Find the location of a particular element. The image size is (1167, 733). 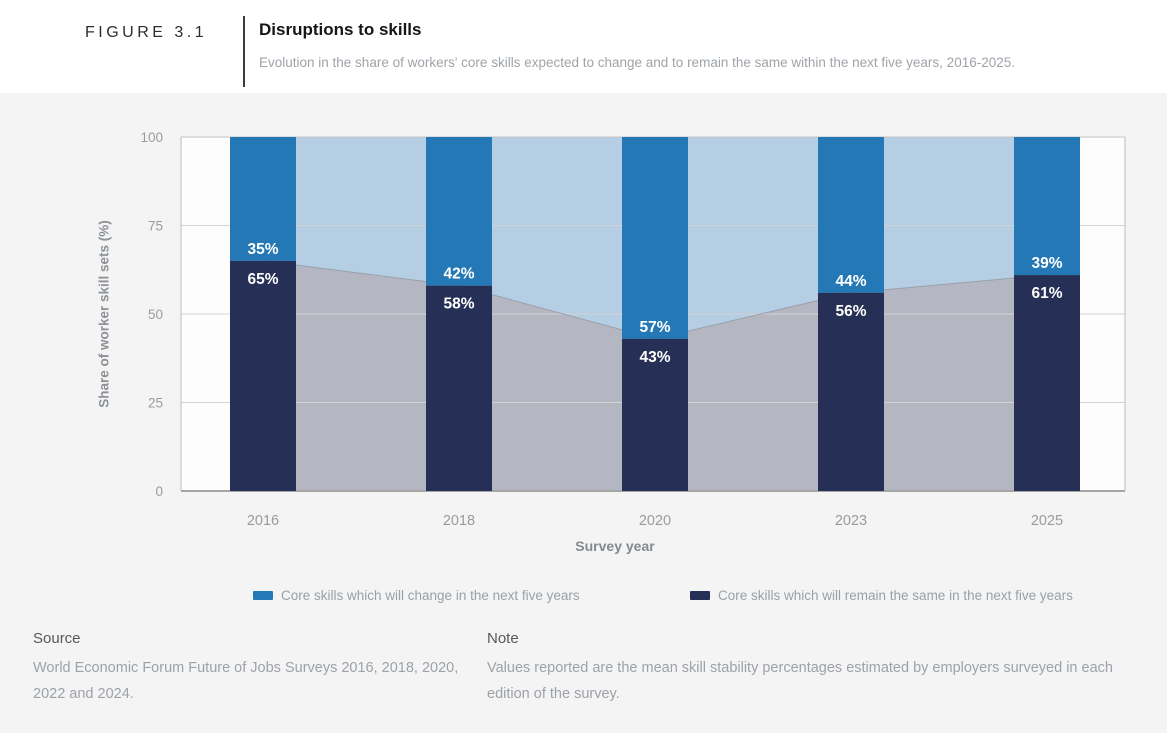

x-tick-label: 2016 is located at coordinates (263, 521).